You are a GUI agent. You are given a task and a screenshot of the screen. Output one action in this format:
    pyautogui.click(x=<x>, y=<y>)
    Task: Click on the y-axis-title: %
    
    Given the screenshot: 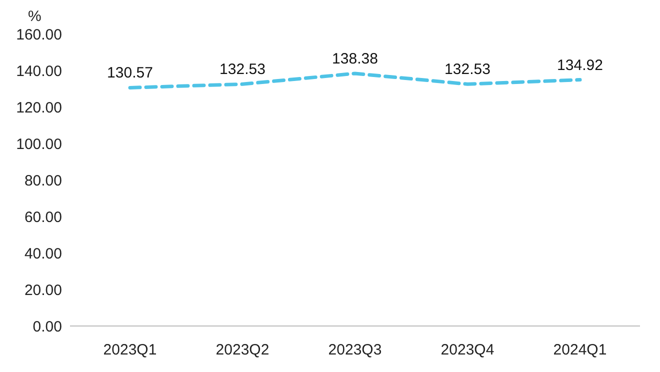 What is the action you would take?
    pyautogui.click(x=35, y=16)
    